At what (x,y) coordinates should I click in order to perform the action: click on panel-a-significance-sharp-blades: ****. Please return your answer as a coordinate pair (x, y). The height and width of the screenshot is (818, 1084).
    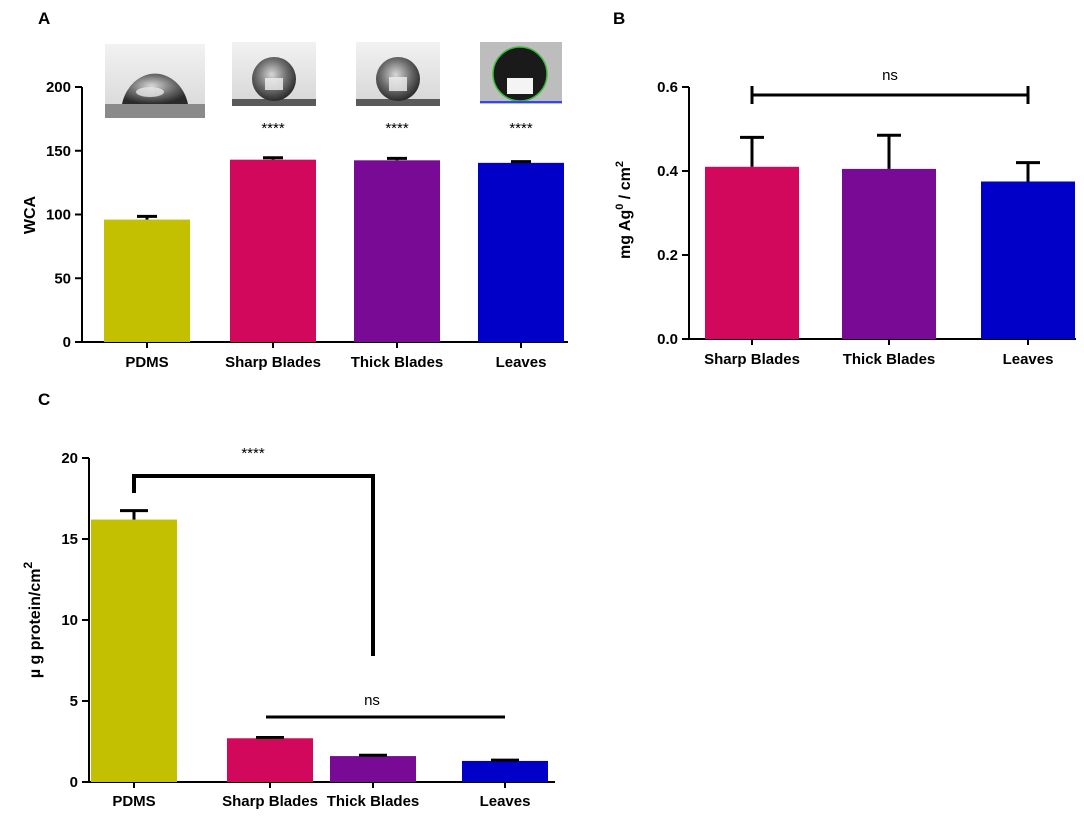
    Looking at the image, I should click on (273, 128).